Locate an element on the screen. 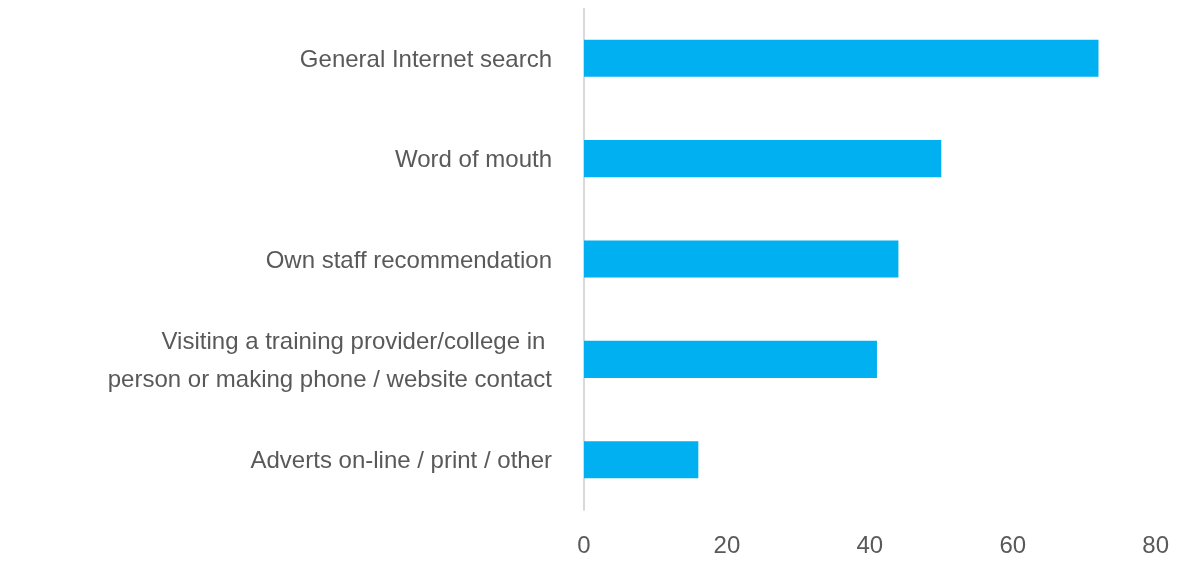 This screenshot has width=1180, height=568. y-tick-label: Own staff recommendation is located at coordinates (408, 259).